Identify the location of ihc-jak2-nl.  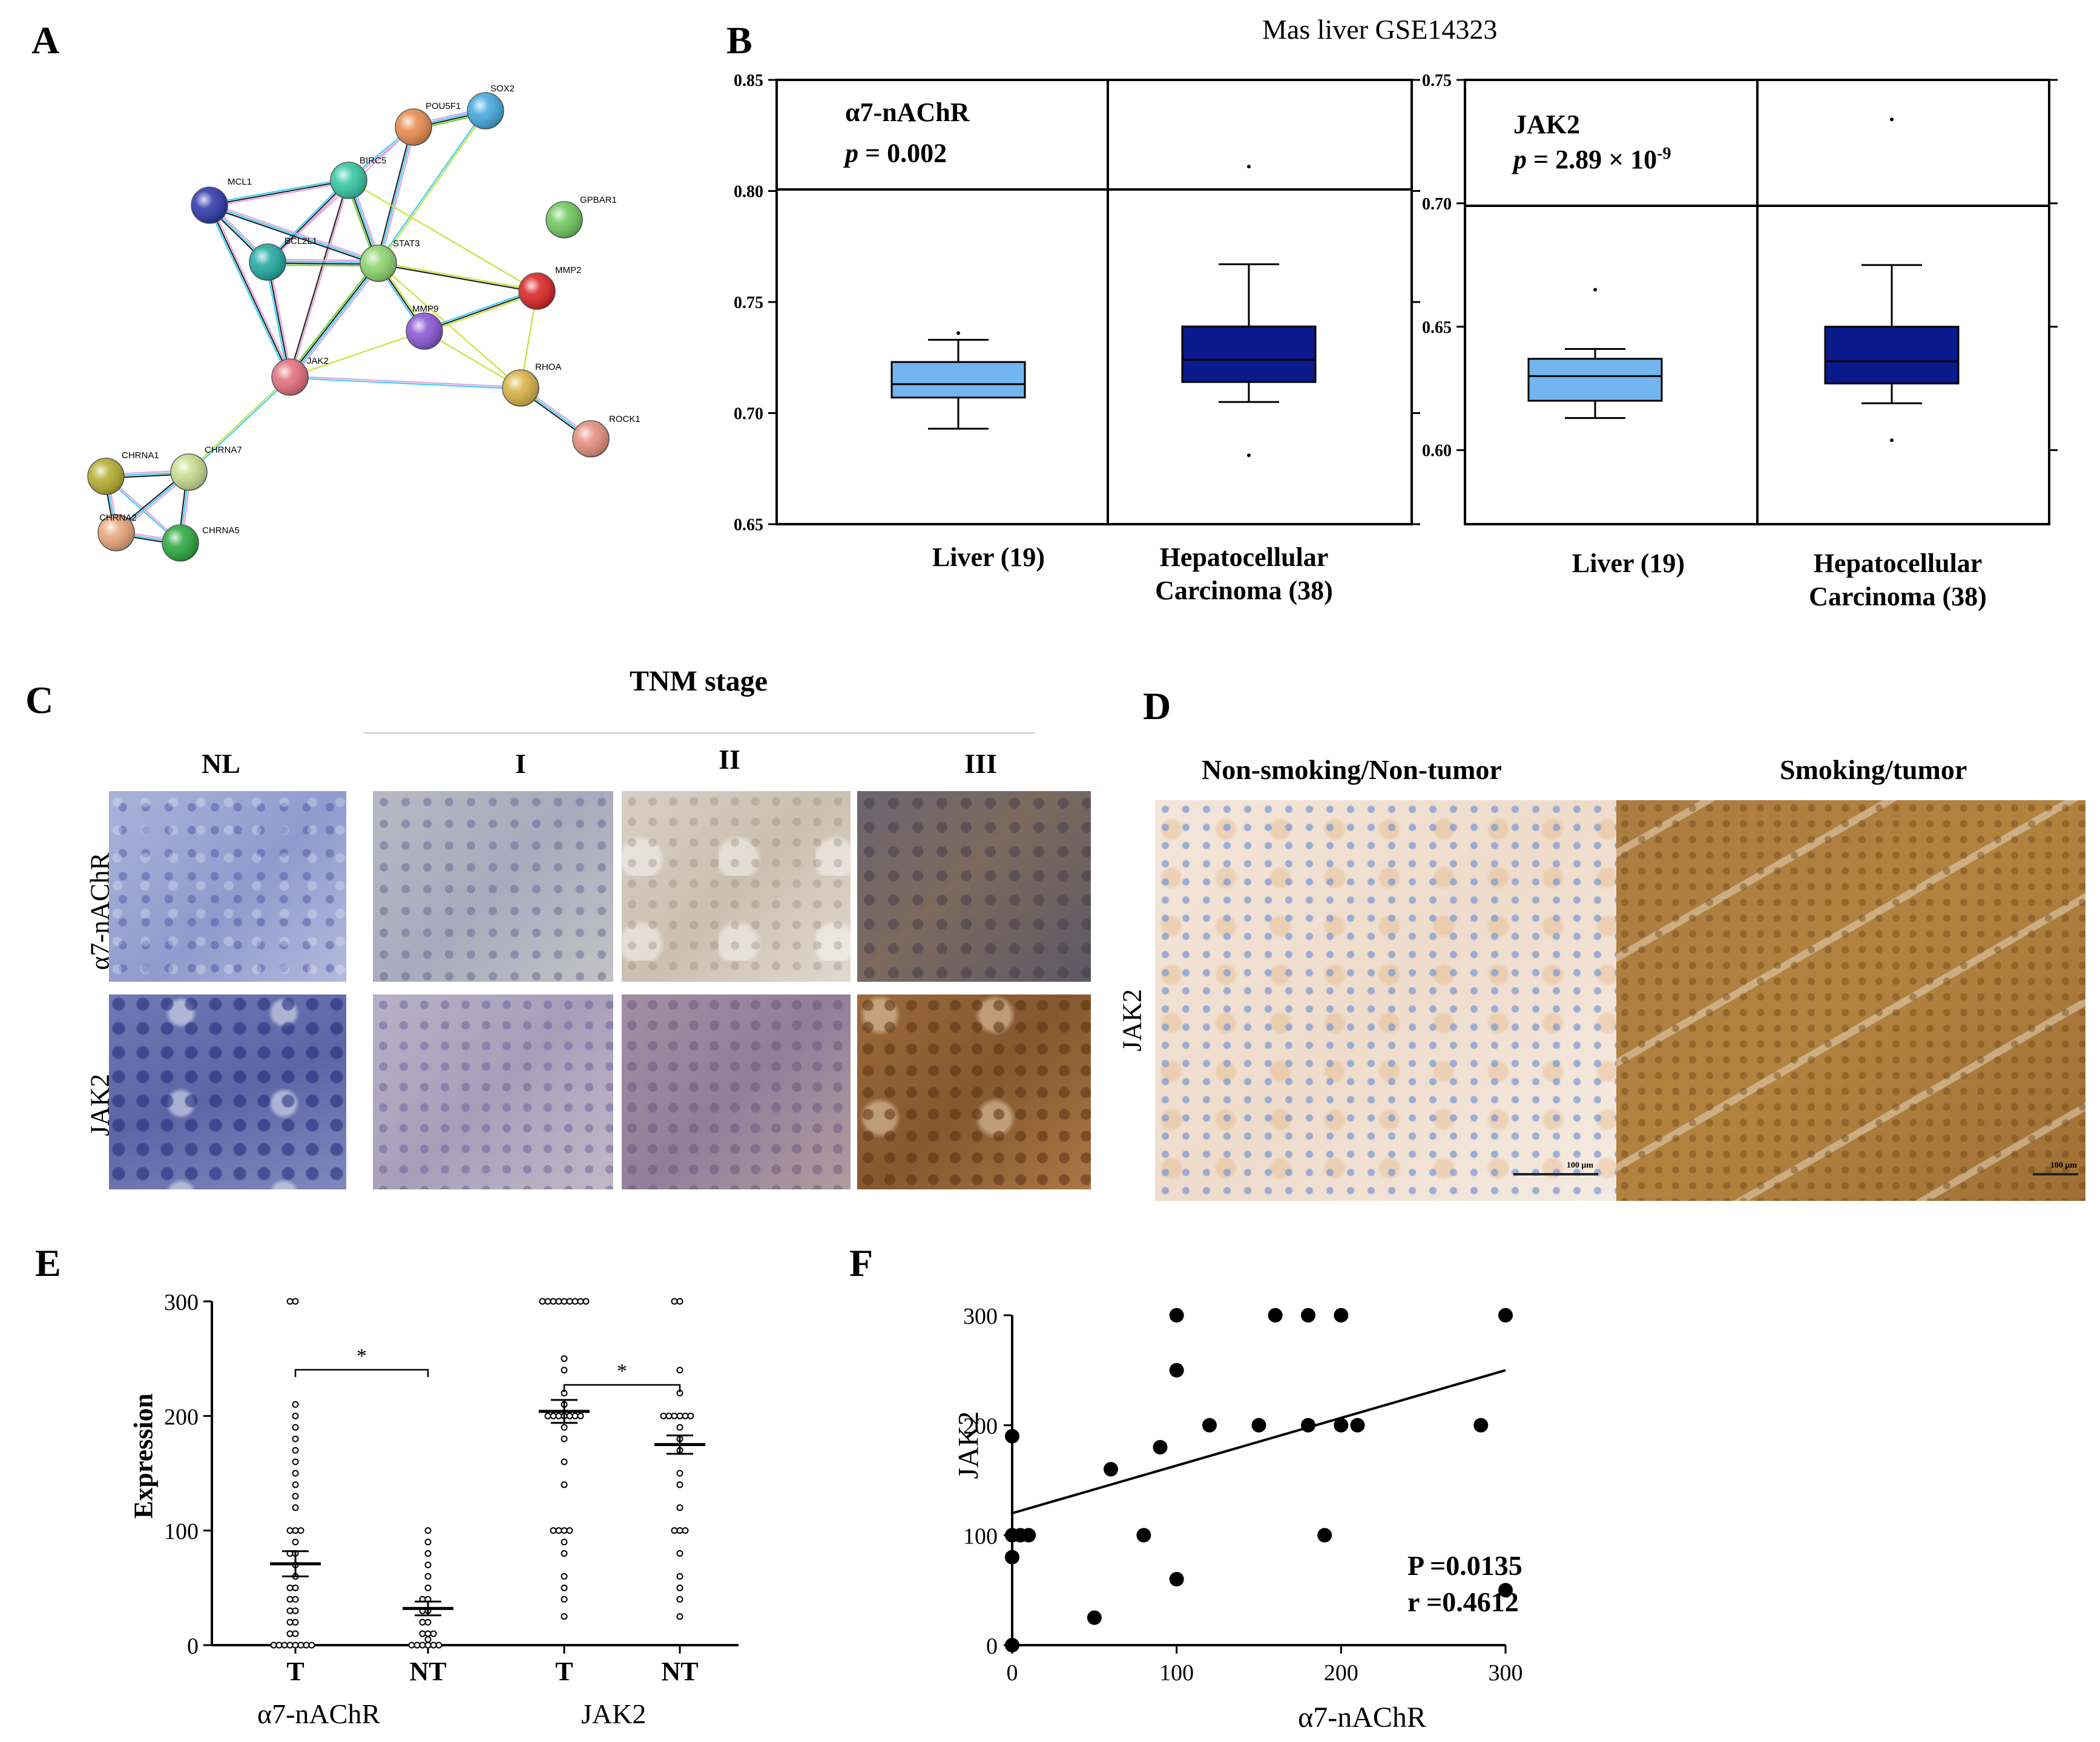
(227, 1091).